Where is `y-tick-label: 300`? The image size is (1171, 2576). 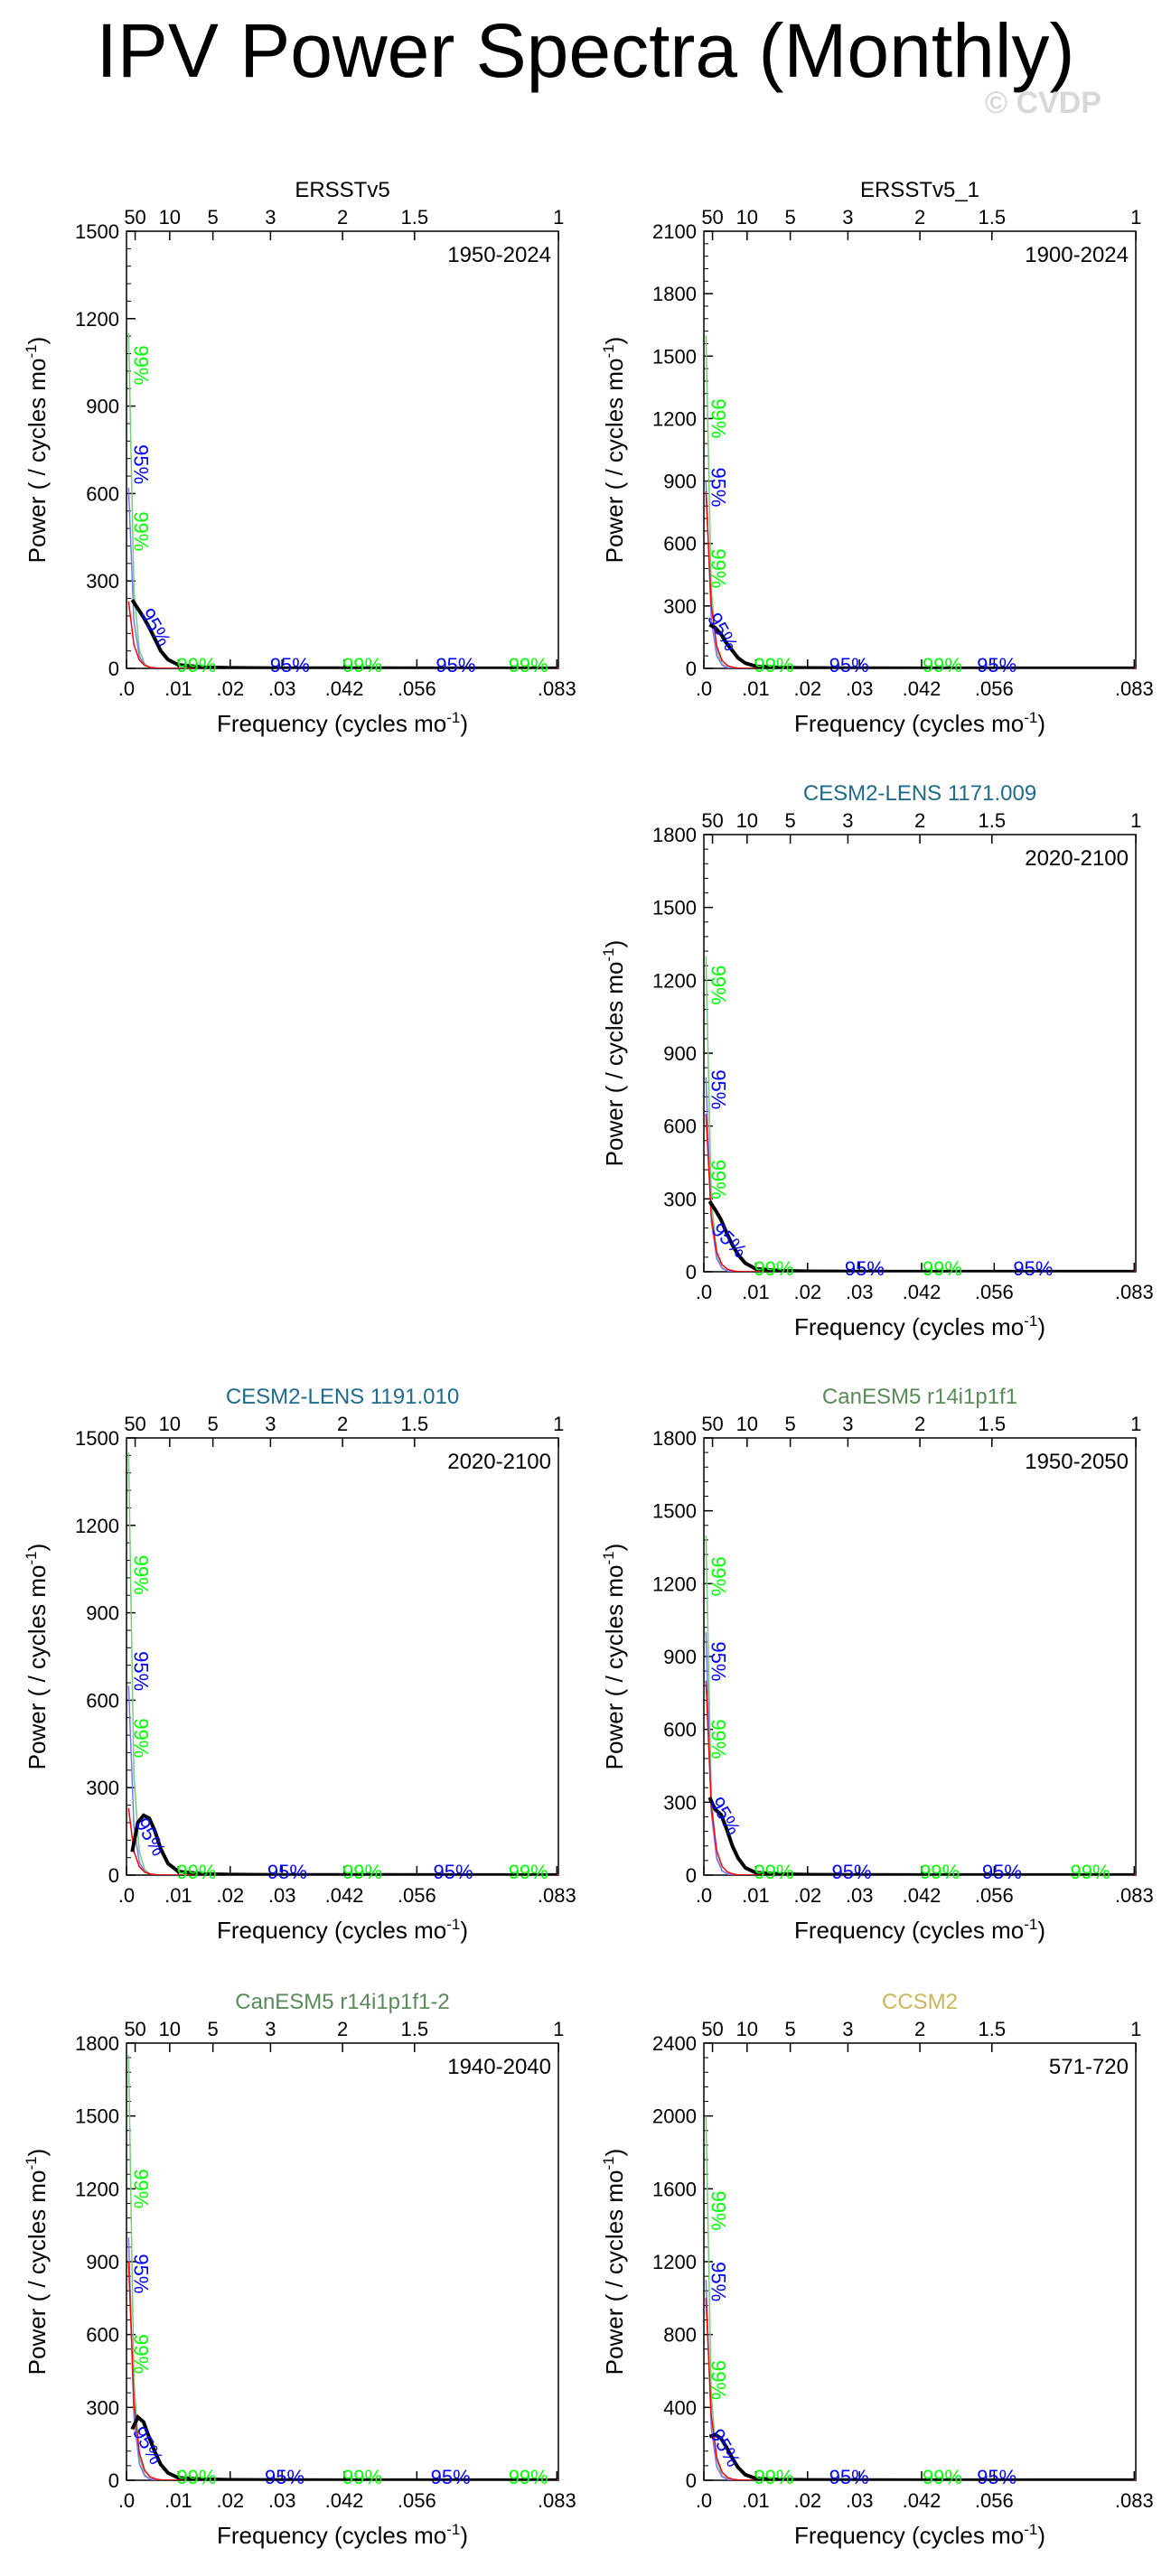 y-tick-label: 300 is located at coordinates (680, 606).